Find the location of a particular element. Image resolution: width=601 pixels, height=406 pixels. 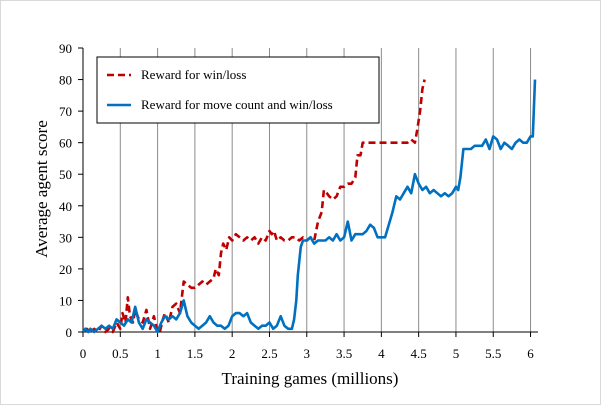

x-tick-label: 2 is located at coordinates (232, 353).